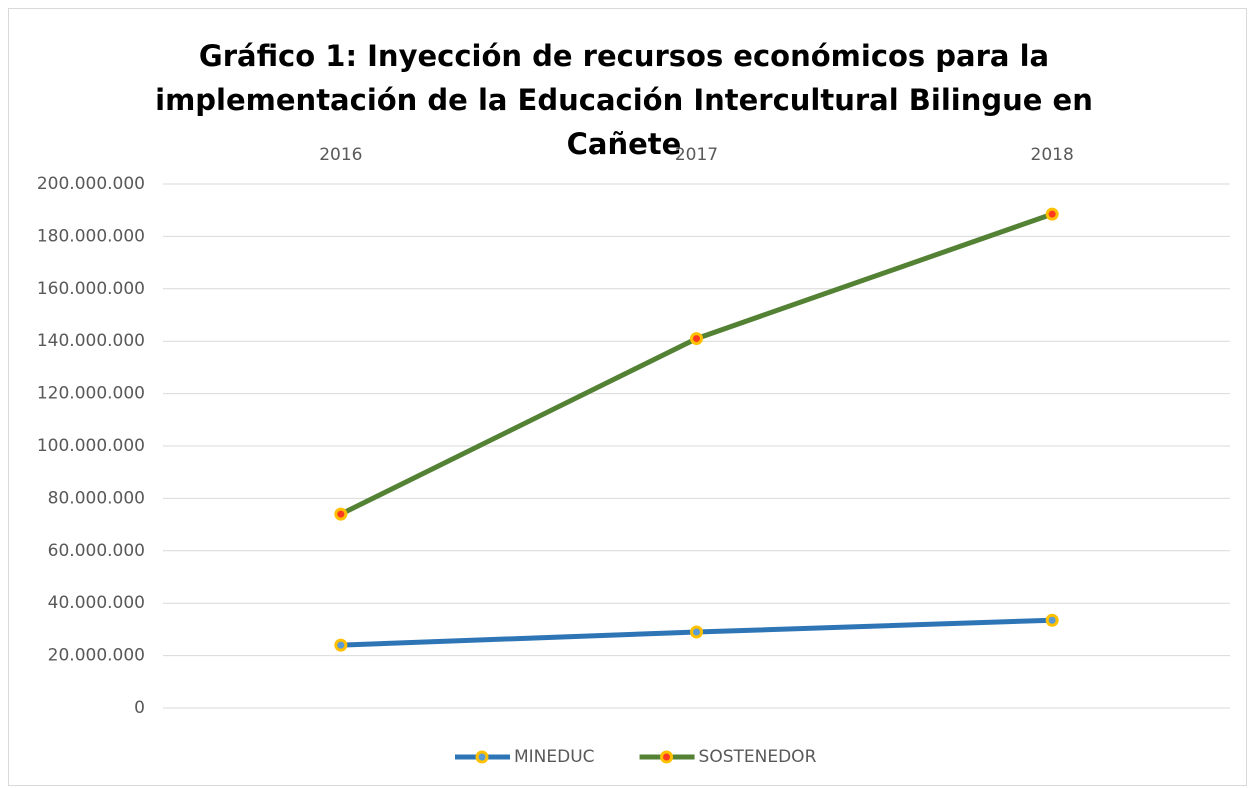 The width and height of the screenshot is (1249, 788). I want to click on x-tick-label: 2018, so click(1052, 155).